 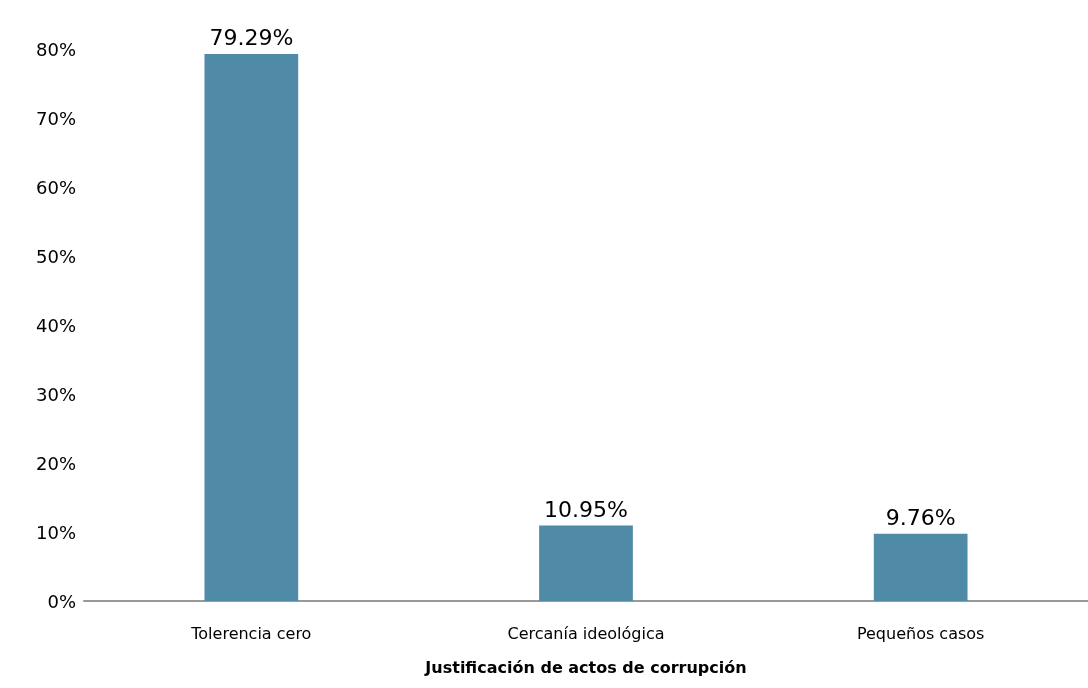 I want to click on y-tick-label: 30%, so click(x=55, y=394).